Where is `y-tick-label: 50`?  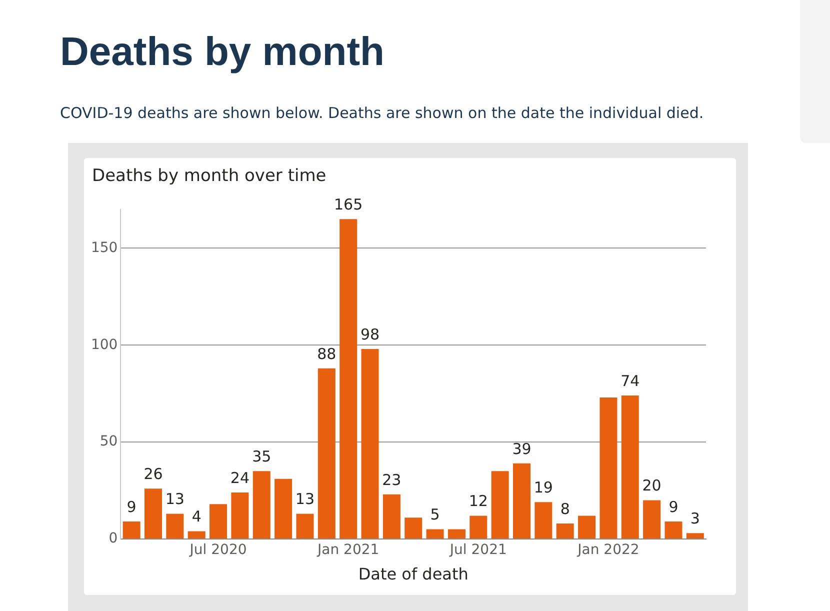 y-tick-label: 50 is located at coordinates (109, 442).